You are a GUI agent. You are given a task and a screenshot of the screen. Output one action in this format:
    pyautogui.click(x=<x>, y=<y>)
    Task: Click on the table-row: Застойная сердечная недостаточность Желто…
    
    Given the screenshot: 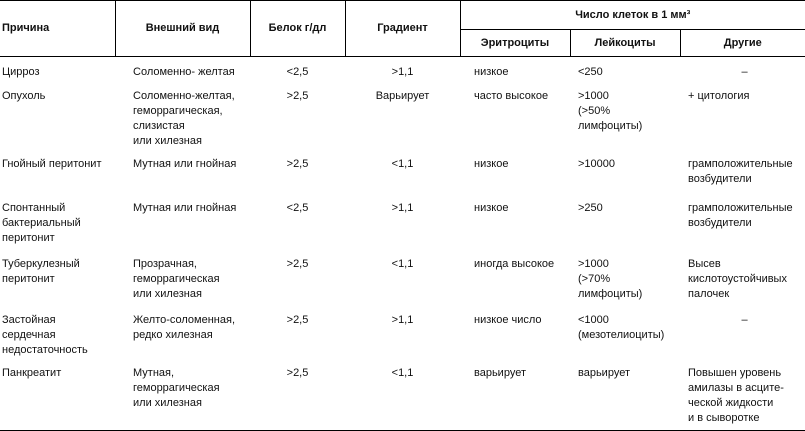 What is the action you would take?
    pyautogui.click(x=402, y=331)
    